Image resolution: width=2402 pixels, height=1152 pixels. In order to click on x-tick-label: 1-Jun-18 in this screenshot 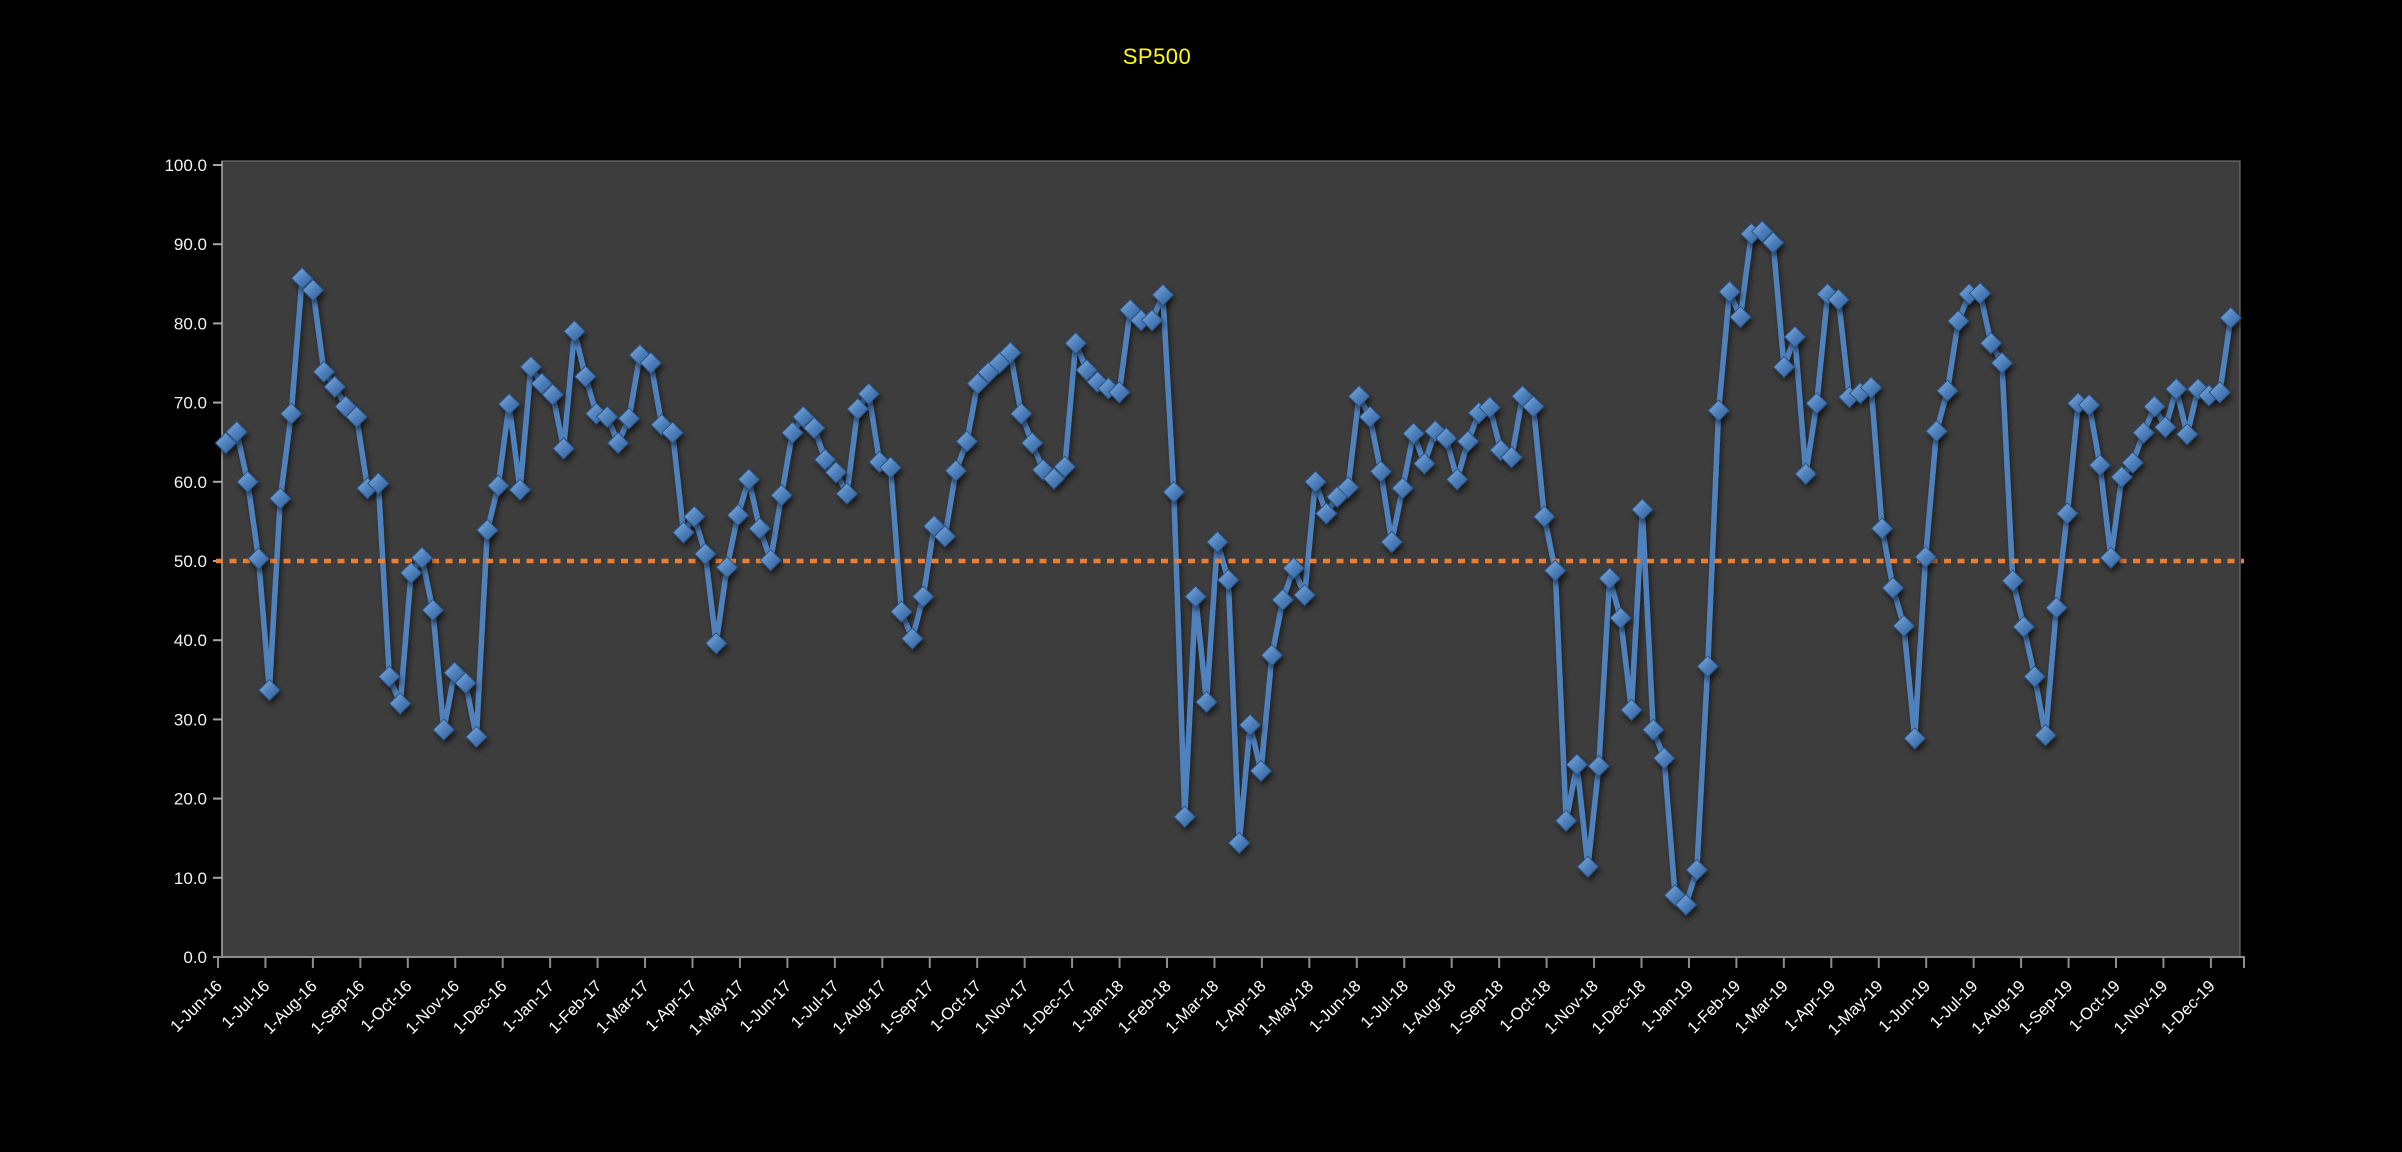, I will do `click(1335, 1006)`.